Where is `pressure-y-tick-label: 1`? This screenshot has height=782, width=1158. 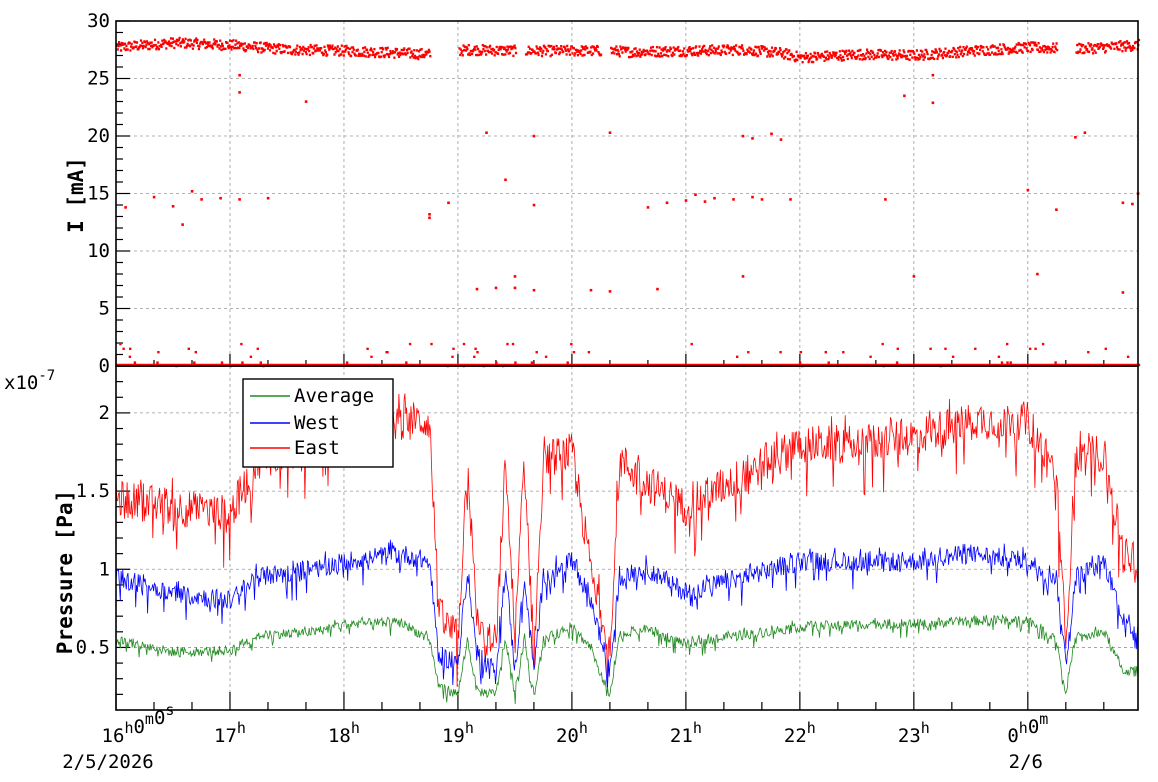
pressure-y-tick-label: 1 is located at coordinates (104, 569).